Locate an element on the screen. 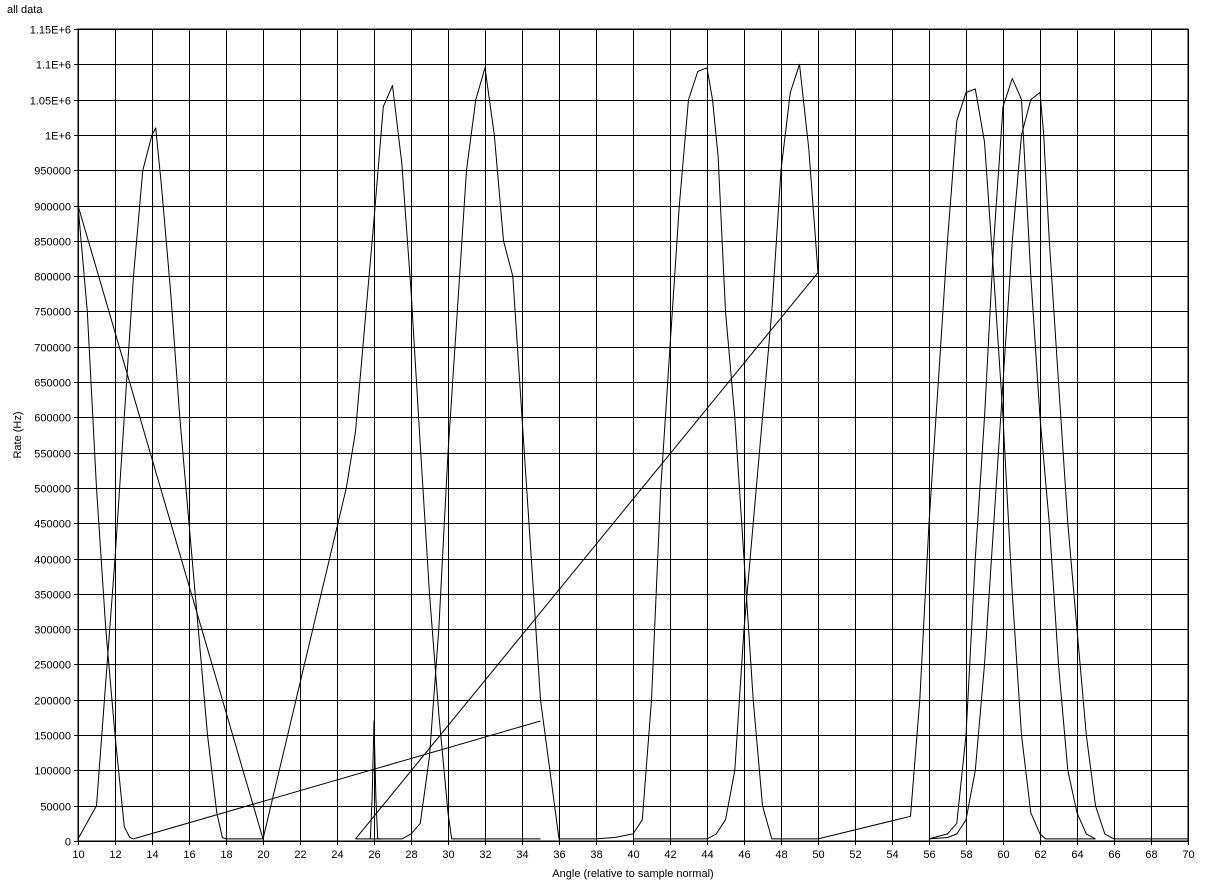  x-tick-label: 20 is located at coordinates (263, 855).